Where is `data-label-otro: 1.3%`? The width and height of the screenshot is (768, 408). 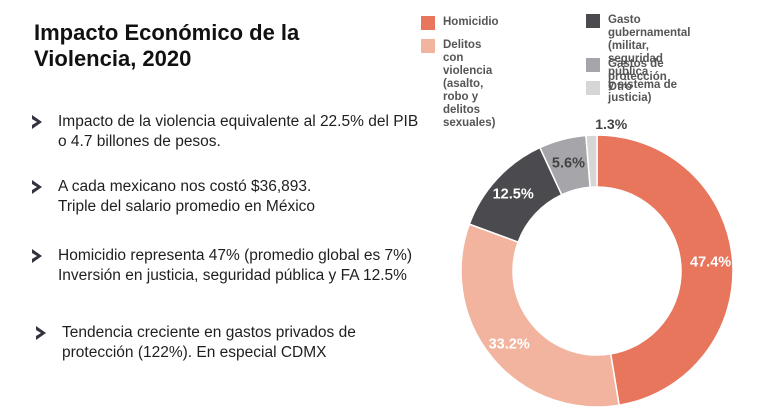 data-label-otro: 1.3% is located at coordinates (611, 124).